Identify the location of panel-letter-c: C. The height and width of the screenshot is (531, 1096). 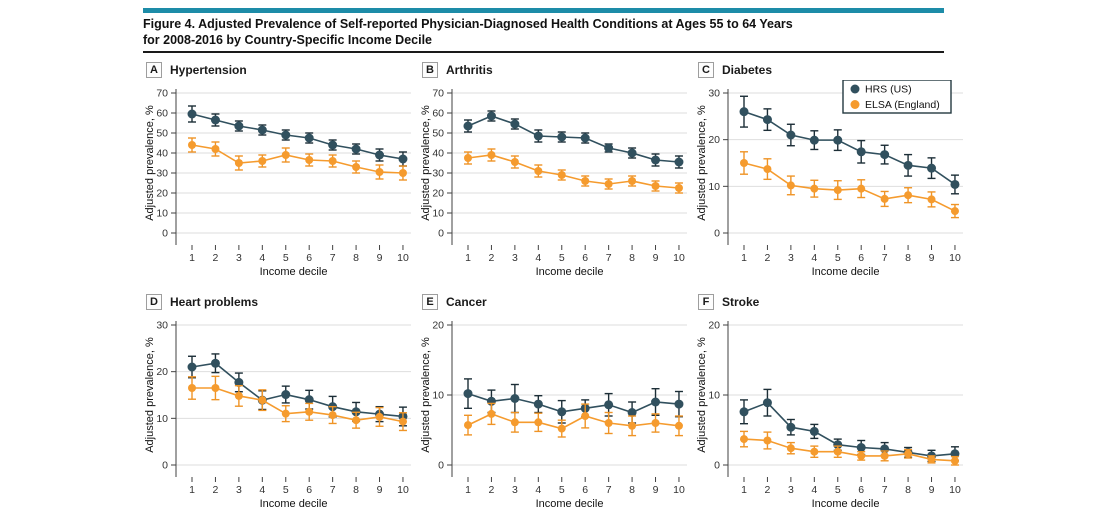
(706, 70).